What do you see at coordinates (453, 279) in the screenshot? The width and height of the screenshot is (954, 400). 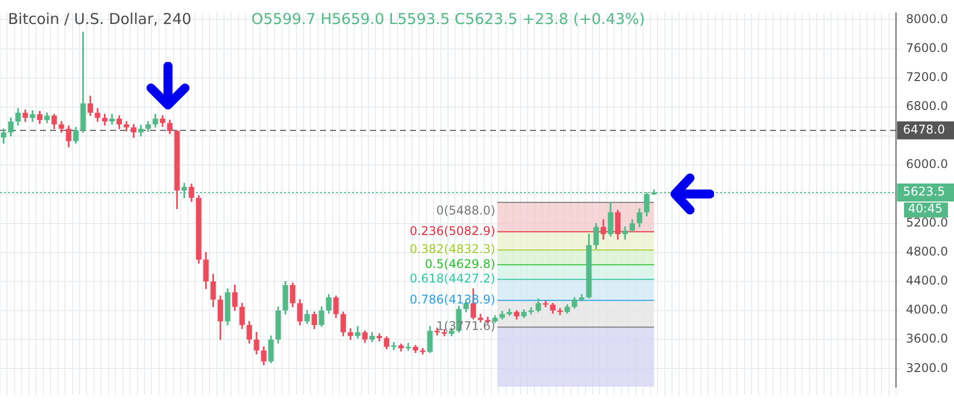 I see `ref-line-label: 0.618(4427.2)` at bounding box center [453, 279].